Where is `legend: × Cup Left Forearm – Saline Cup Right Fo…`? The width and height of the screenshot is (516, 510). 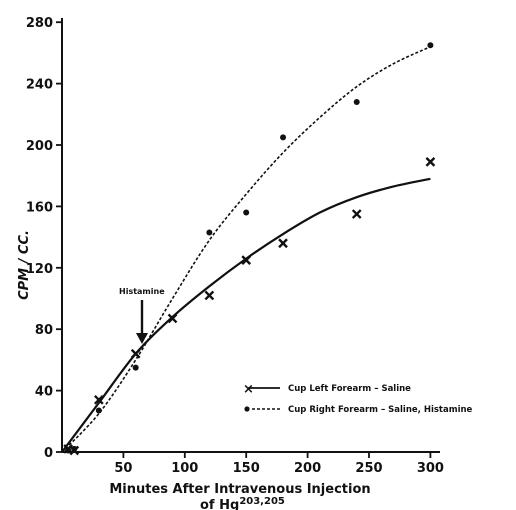 legend: × Cup Left Forearm – Saline Cup Right Fo… is located at coordinates (358, 398).